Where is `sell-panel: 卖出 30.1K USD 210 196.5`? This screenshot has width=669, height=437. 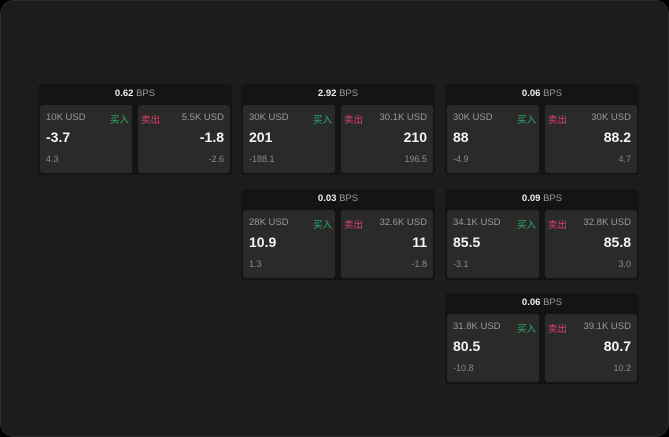 sell-panel: 卖出 30.1K USD 210 196.5 is located at coordinates (387, 139).